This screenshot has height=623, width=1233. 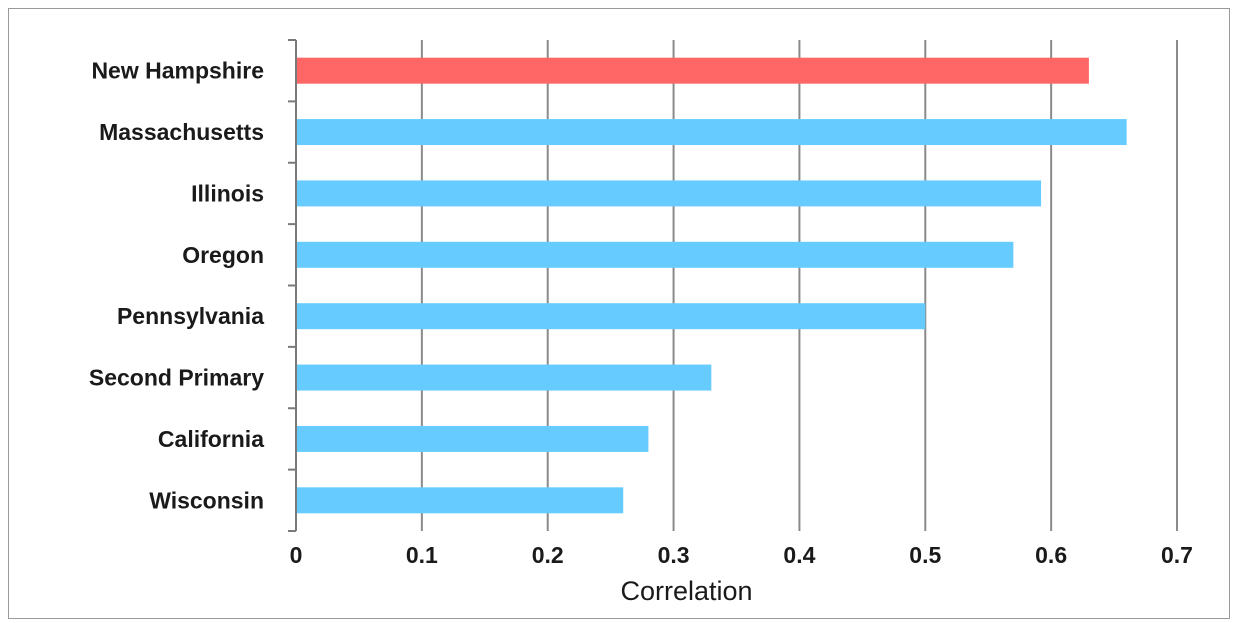 I want to click on category-label: New Hampshire, so click(x=177, y=71).